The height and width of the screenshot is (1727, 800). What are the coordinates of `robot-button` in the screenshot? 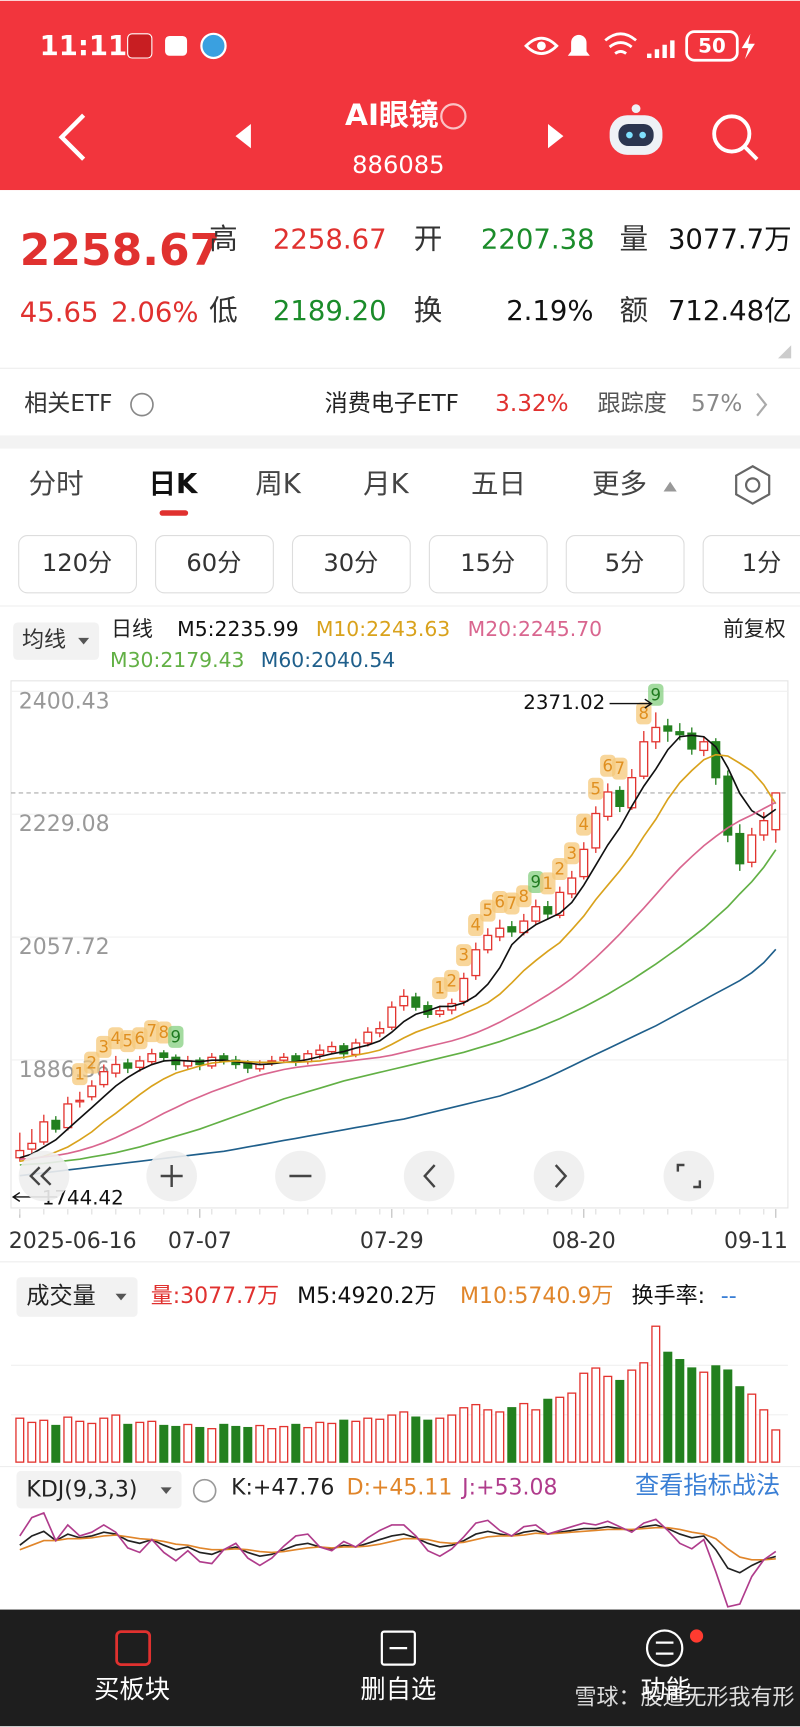 It's located at (636, 129).